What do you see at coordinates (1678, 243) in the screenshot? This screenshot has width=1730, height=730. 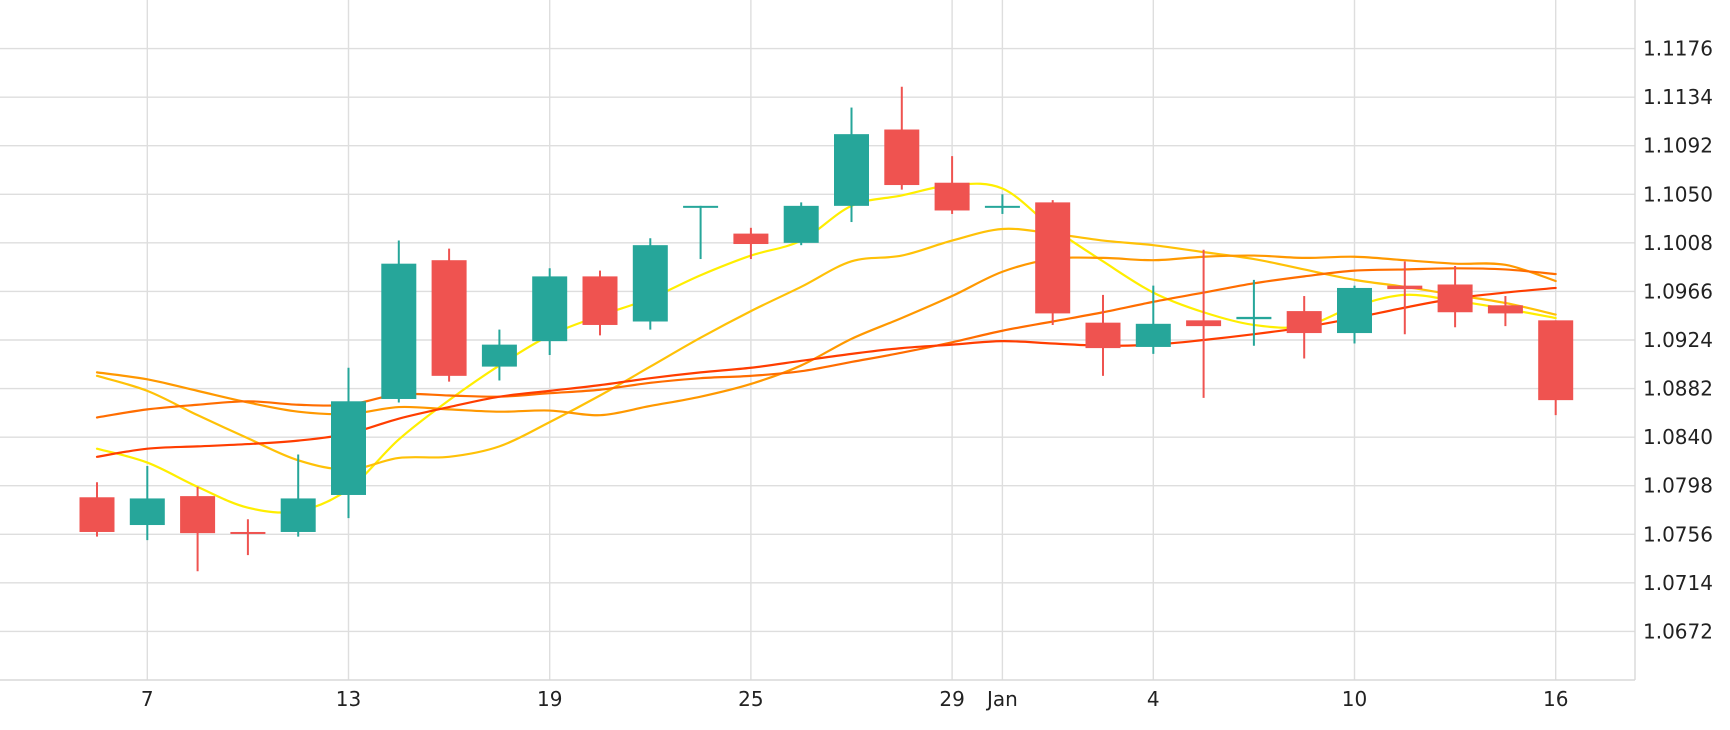 I see `y-tick-label: 1.1008` at bounding box center [1678, 243].